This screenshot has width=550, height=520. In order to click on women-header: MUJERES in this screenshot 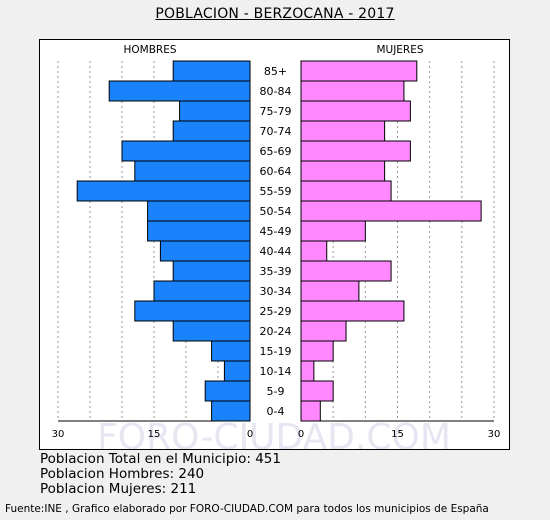, I will do `click(399, 50)`.